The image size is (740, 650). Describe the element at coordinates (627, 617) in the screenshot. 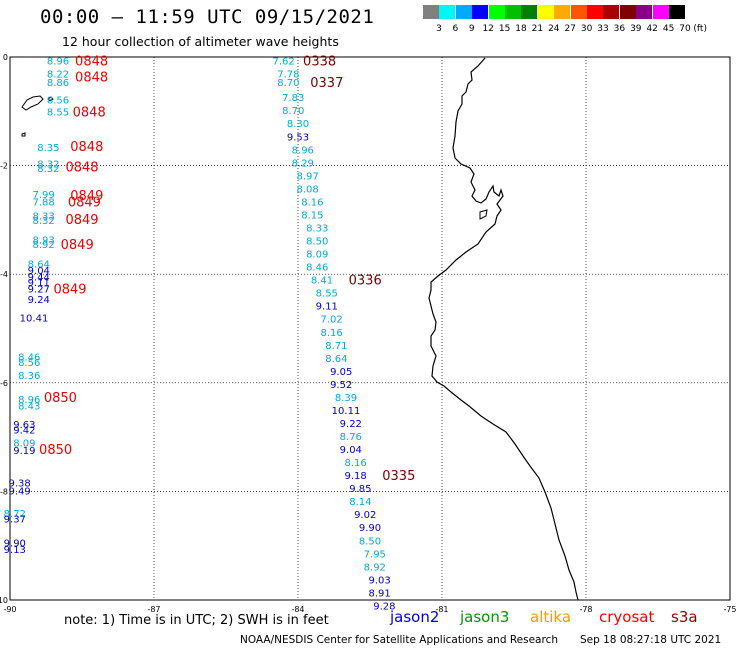

I see `satellite-cryosat: cryosat` at that location.